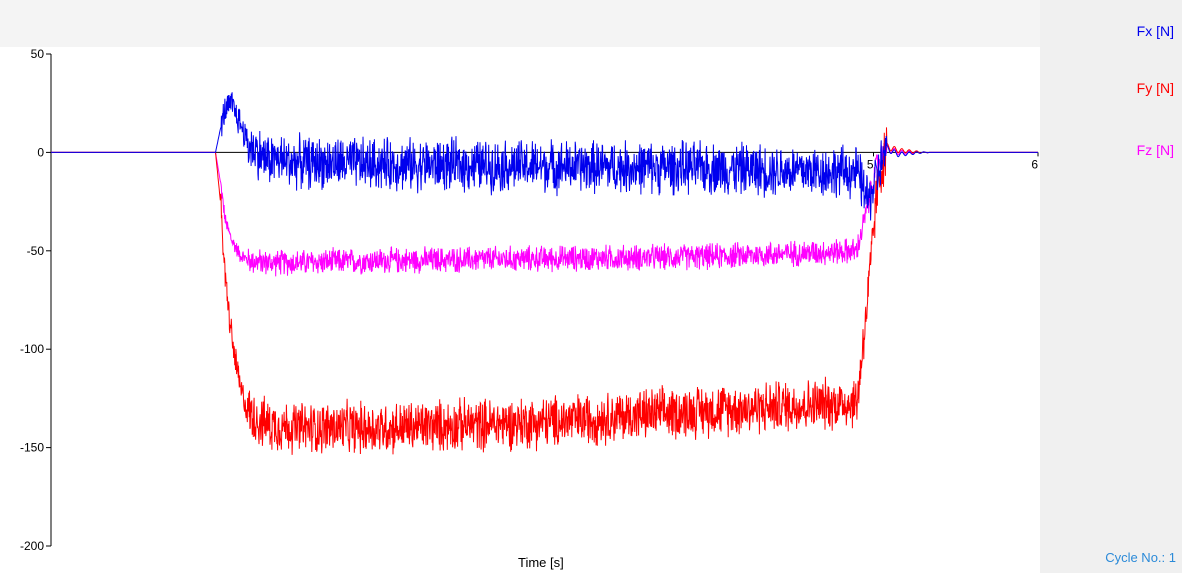  Describe the element at coordinates (1155, 150) in the screenshot. I see `legend-entry-fz: Fz [N]` at that location.